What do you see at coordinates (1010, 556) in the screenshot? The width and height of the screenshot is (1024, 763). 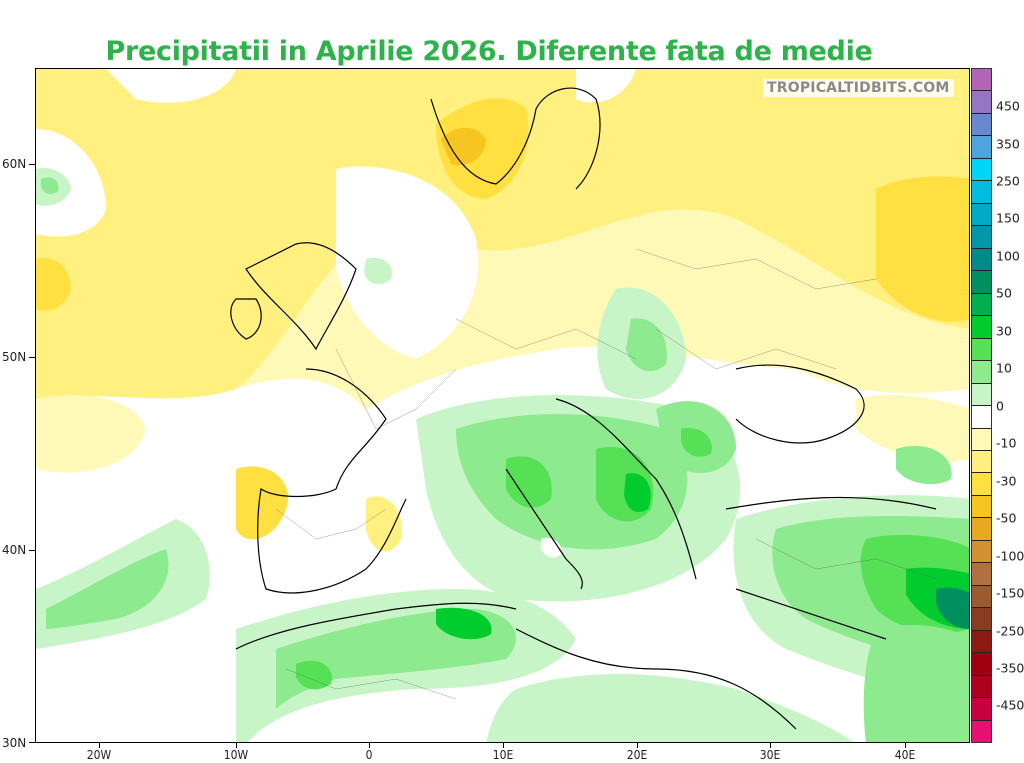 I see `colorbar-label: -100` at bounding box center [1010, 556].